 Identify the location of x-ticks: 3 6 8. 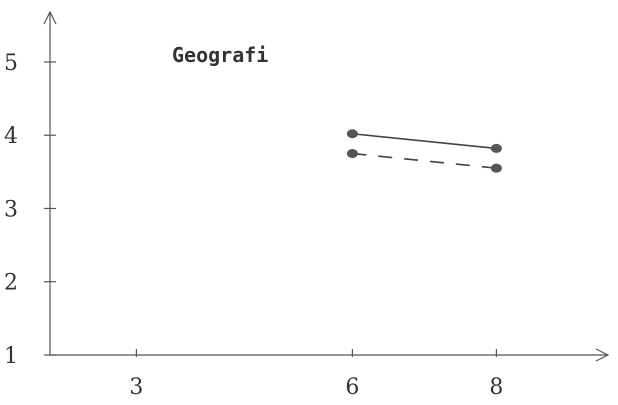
(316, 374).